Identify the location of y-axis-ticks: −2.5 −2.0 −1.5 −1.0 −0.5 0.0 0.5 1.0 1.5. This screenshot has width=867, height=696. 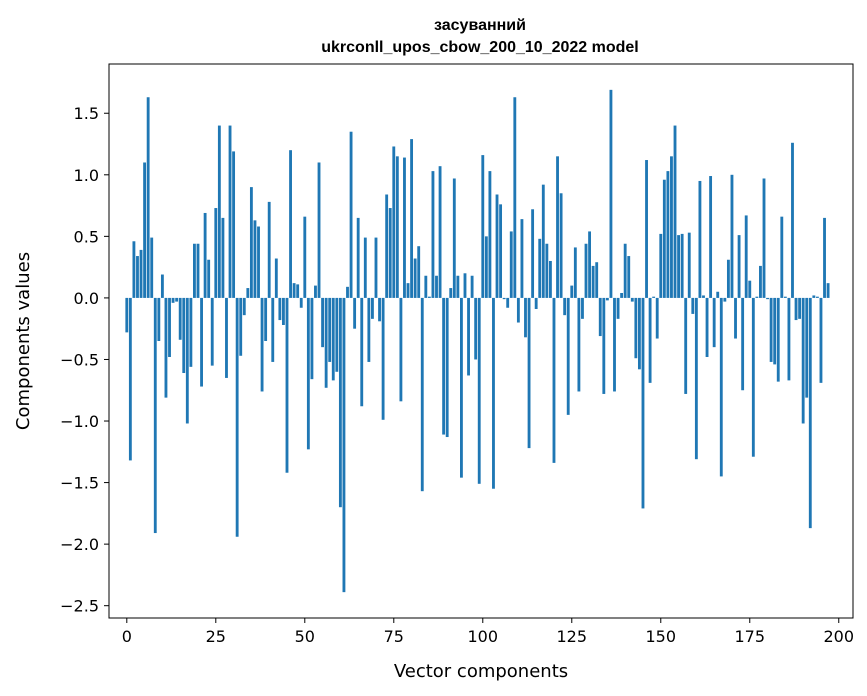
(84, 360).